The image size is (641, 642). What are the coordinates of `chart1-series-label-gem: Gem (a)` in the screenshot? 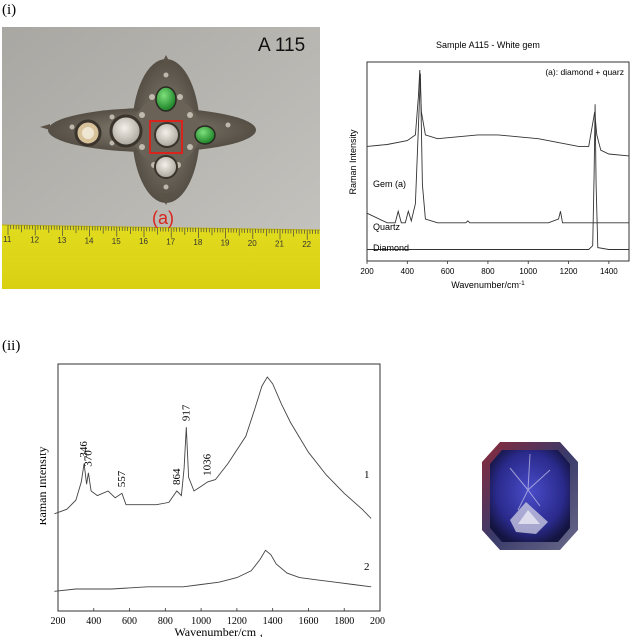 It's located at (389, 184).